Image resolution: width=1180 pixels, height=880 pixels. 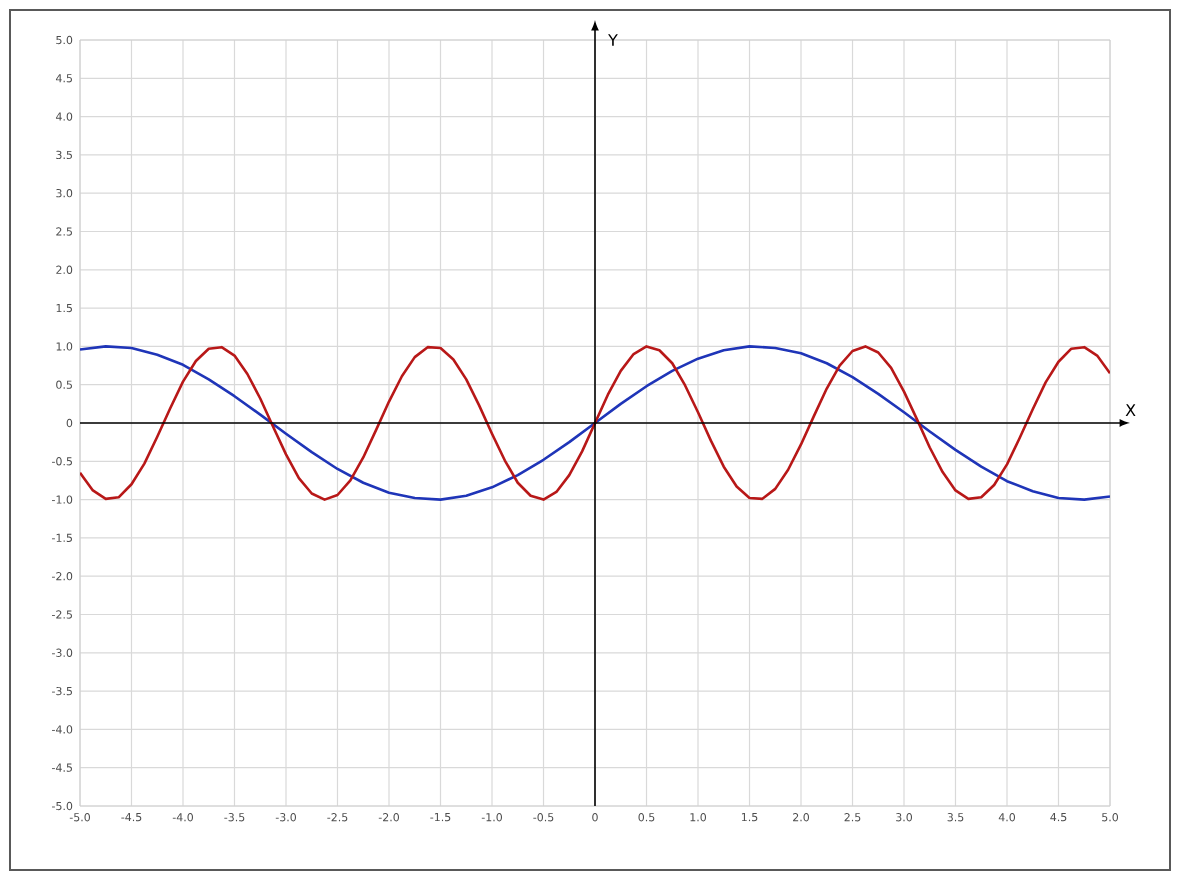 I want to click on x-axis-title: X, so click(x=1130, y=410).